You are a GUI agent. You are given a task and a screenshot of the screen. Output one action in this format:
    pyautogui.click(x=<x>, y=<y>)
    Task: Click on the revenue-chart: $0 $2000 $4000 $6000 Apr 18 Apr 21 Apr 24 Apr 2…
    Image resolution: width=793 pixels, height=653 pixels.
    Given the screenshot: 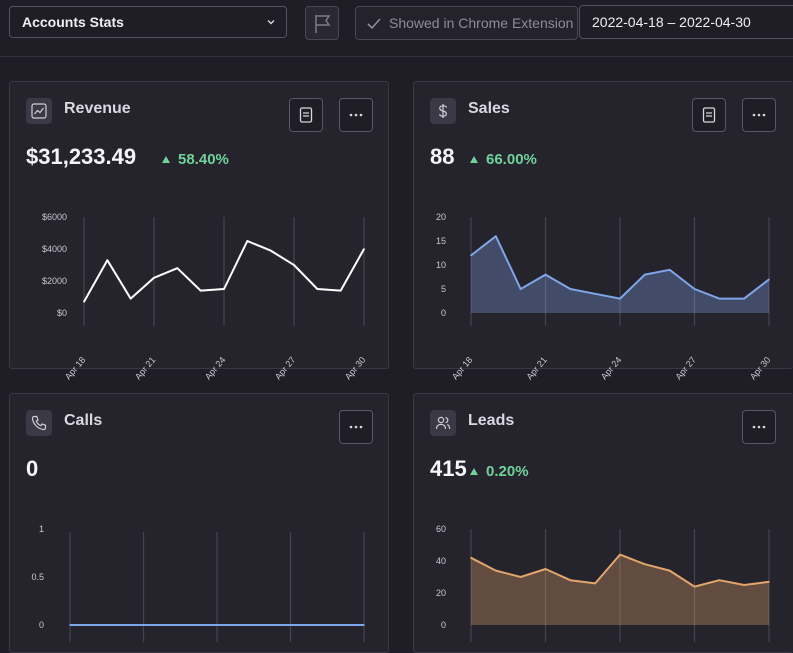 What is the action you would take?
    pyautogui.click(x=205, y=297)
    